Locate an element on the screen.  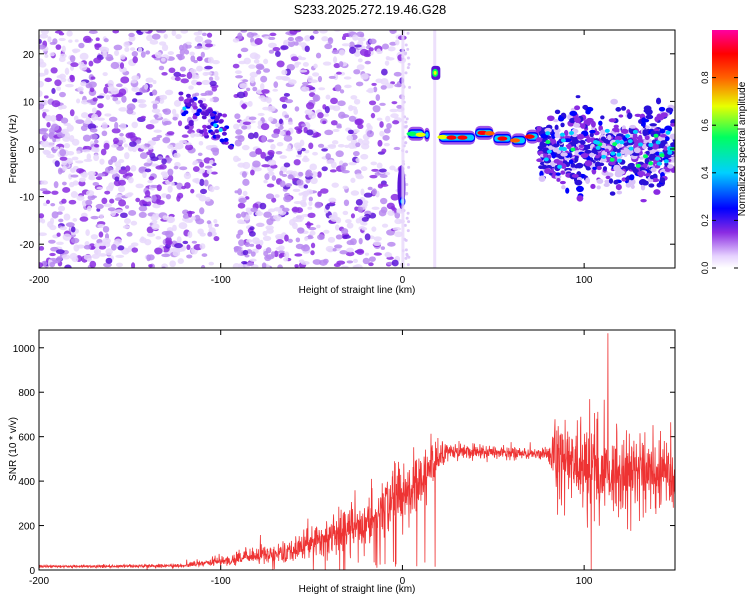
colorbar-tick-label: 0.0 is located at coordinates (705, 268).